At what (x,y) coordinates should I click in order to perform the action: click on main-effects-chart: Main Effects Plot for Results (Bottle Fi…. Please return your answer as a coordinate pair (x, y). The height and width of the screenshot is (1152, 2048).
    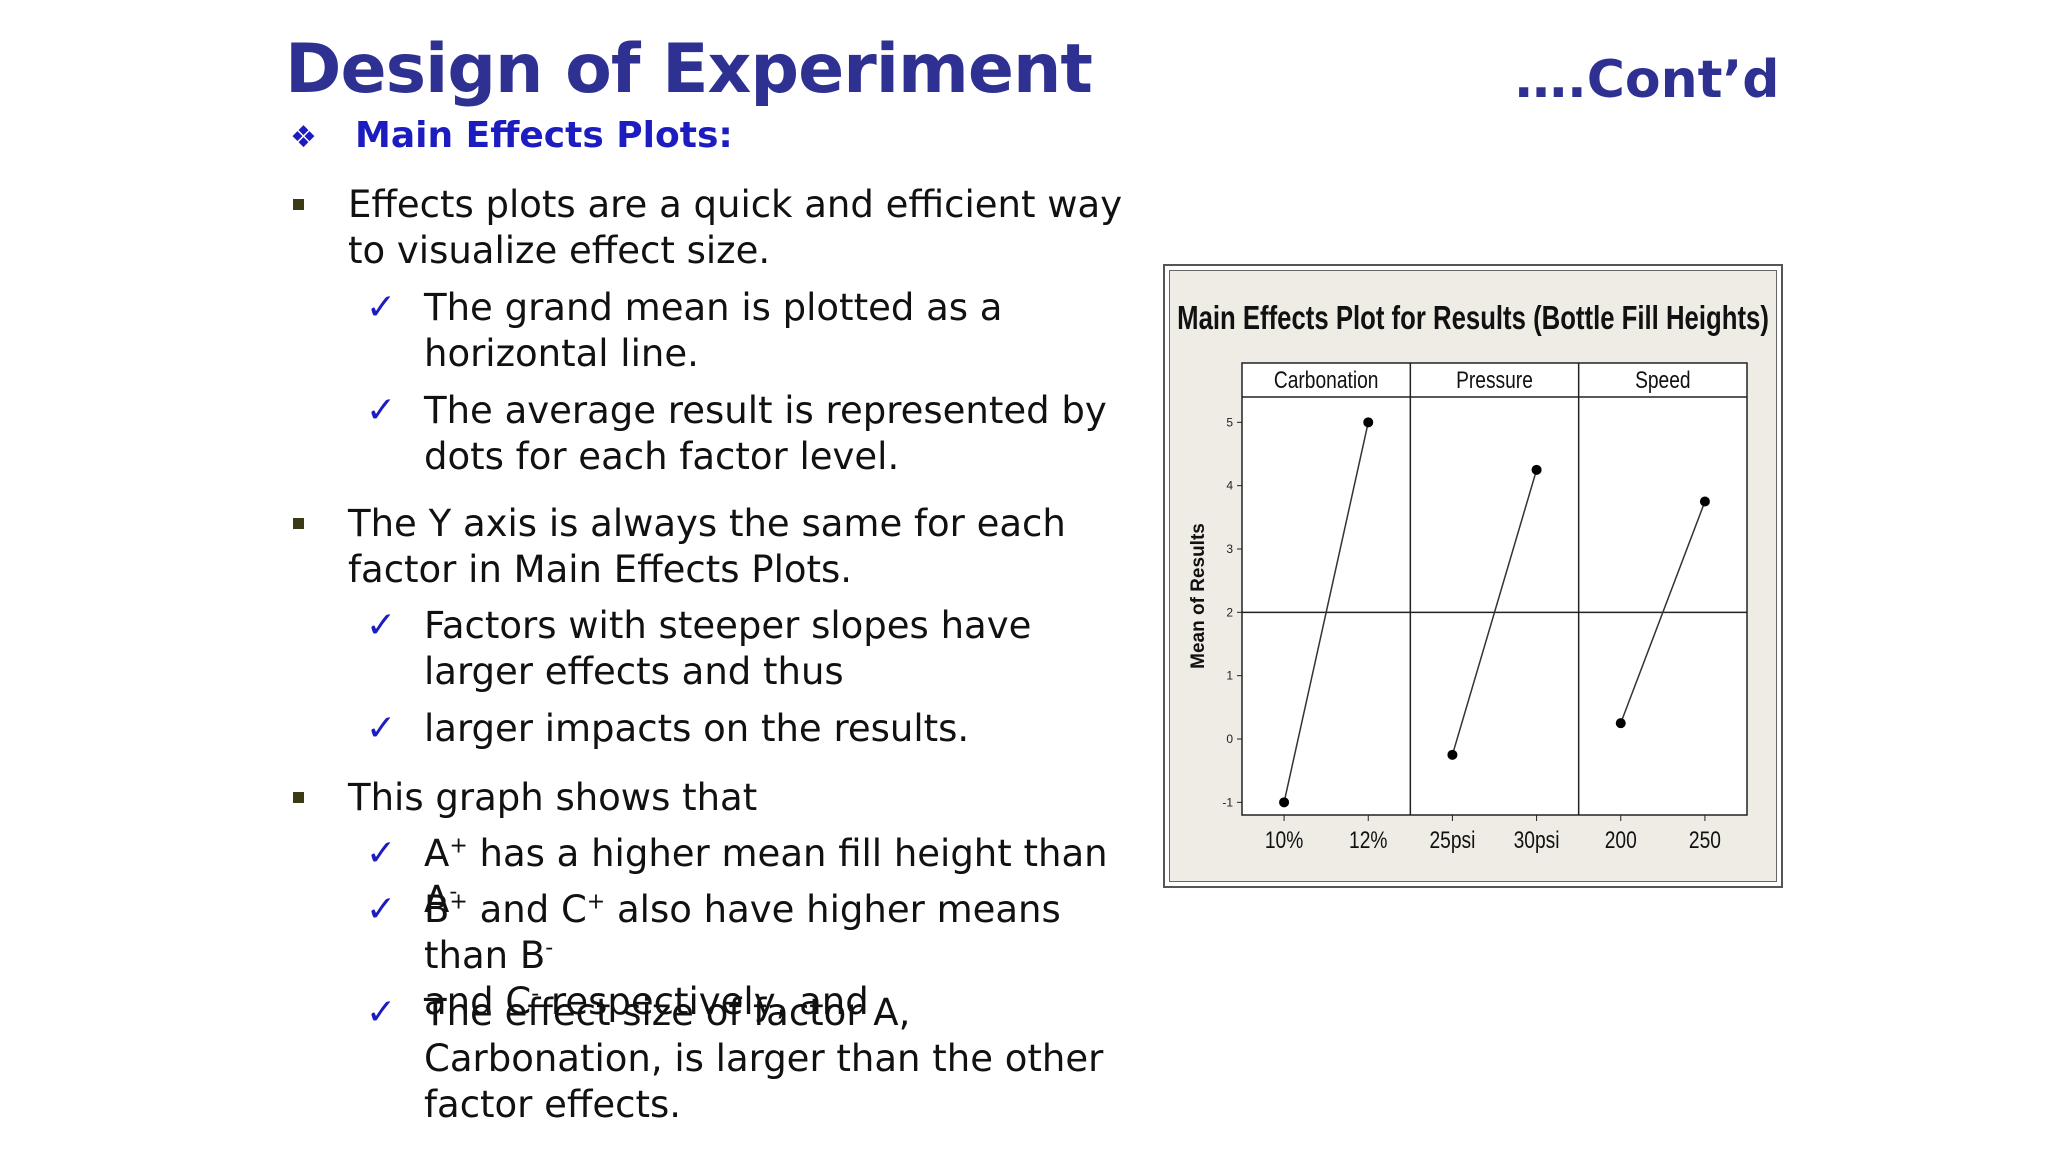
    Looking at the image, I should click on (1473, 577).